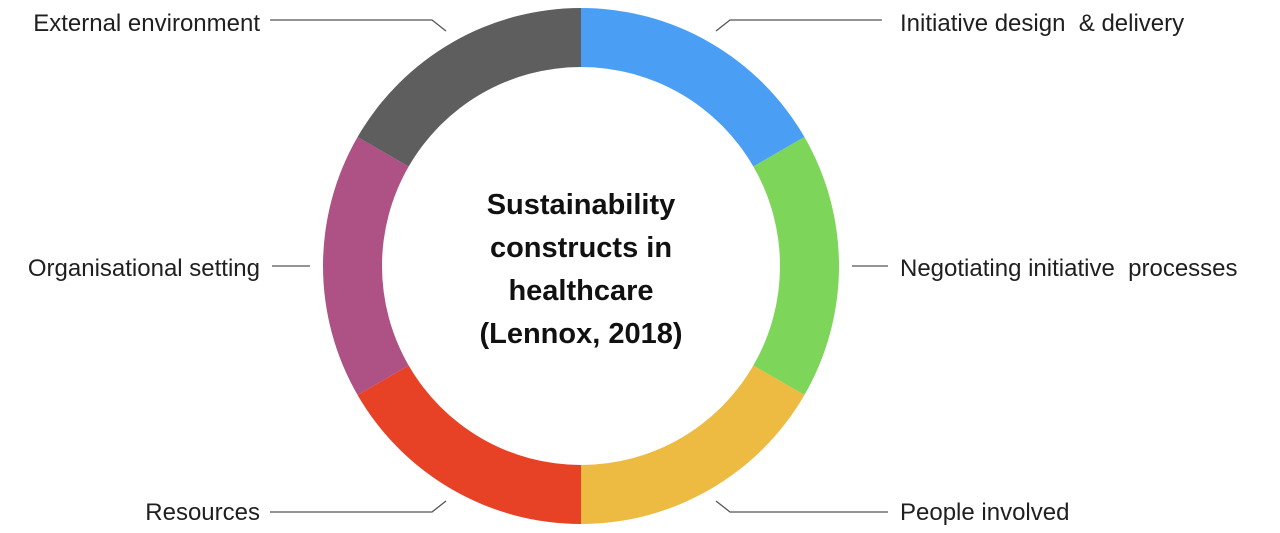 This screenshot has height=533, width=1280. Describe the element at coordinates (580, 334) in the screenshot. I see `center-title-line-4: (Lennox, 2018)` at that location.